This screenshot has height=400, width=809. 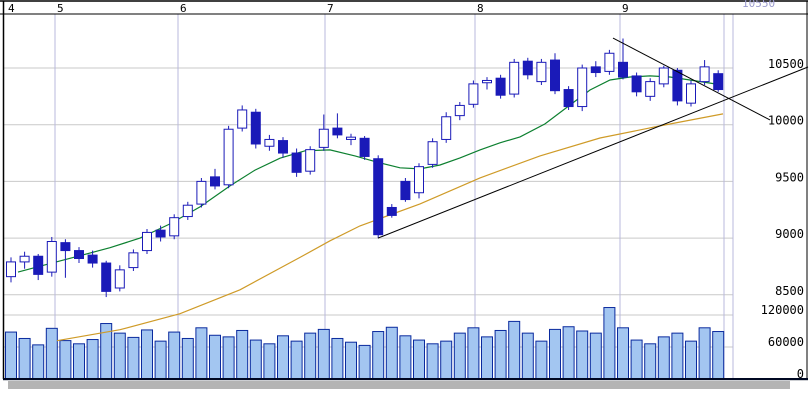 I want to click on volume-axis-label: 120000, so click(x=782, y=310).